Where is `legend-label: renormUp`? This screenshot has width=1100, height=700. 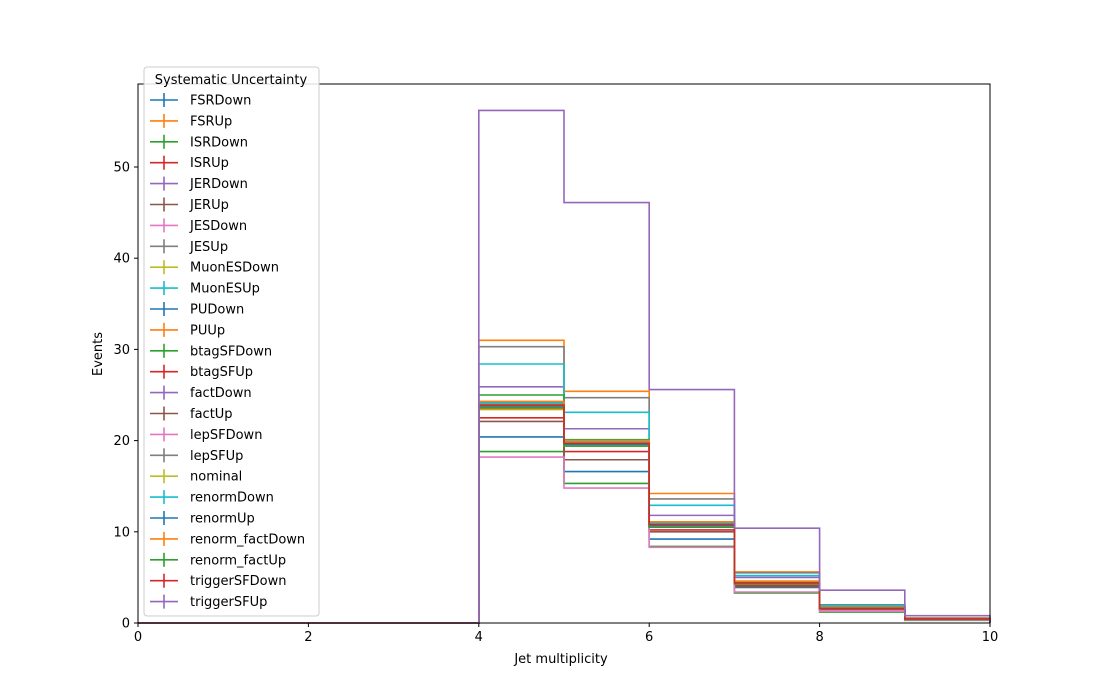 legend-label: renormUp is located at coordinates (222, 519).